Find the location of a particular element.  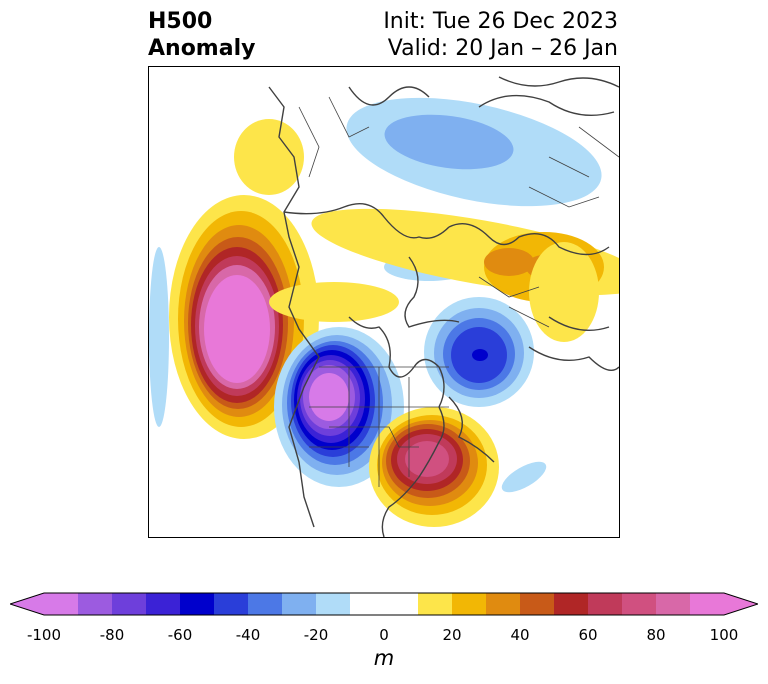

coastal-ridge-extension is located at coordinates (334, 302).